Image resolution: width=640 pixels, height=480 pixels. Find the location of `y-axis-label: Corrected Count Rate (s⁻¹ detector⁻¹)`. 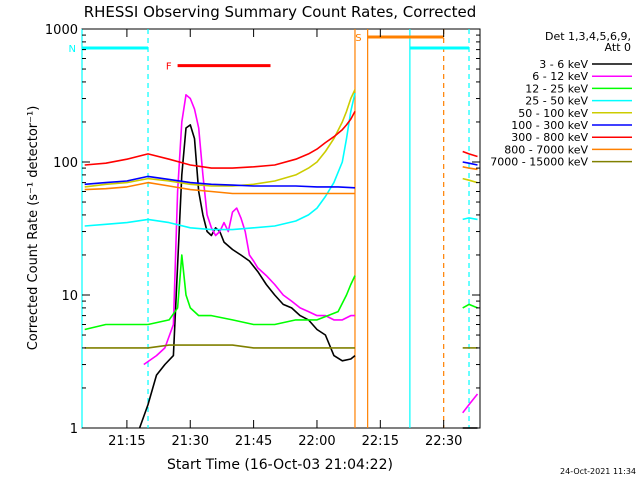

y-axis-label: Corrected Count Rate (s⁻¹ detector⁻¹) is located at coordinates (33, 228).